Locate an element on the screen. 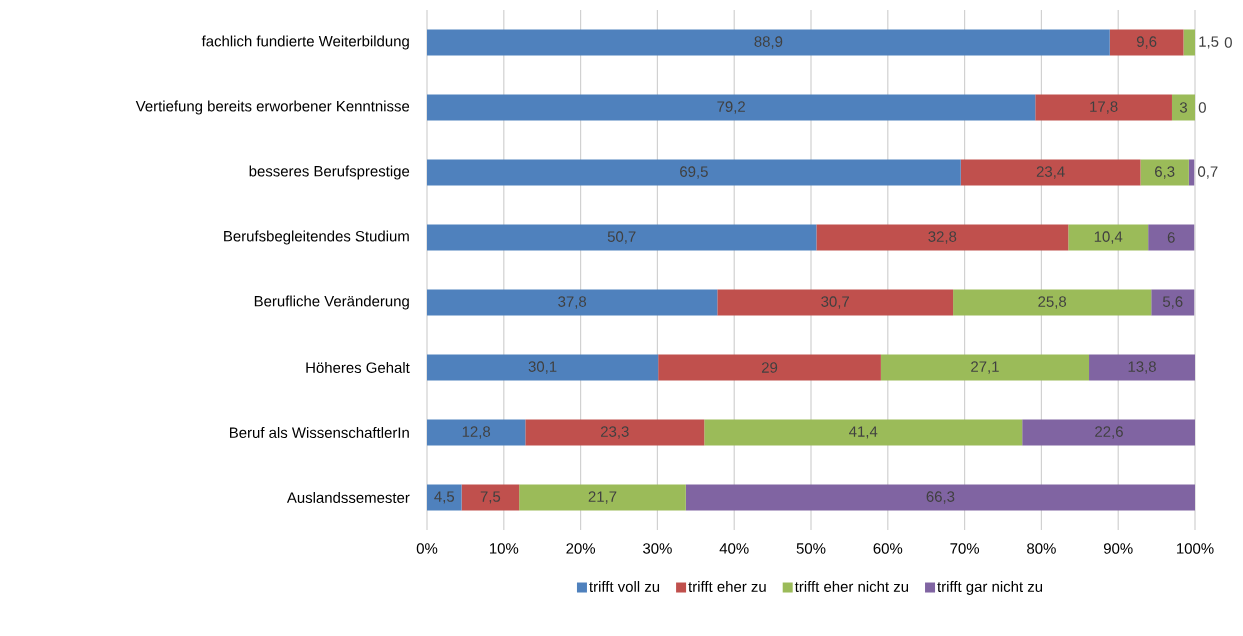 This screenshot has height=636, width=1243. data-label: 6,3 is located at coordinates (1165, 172).